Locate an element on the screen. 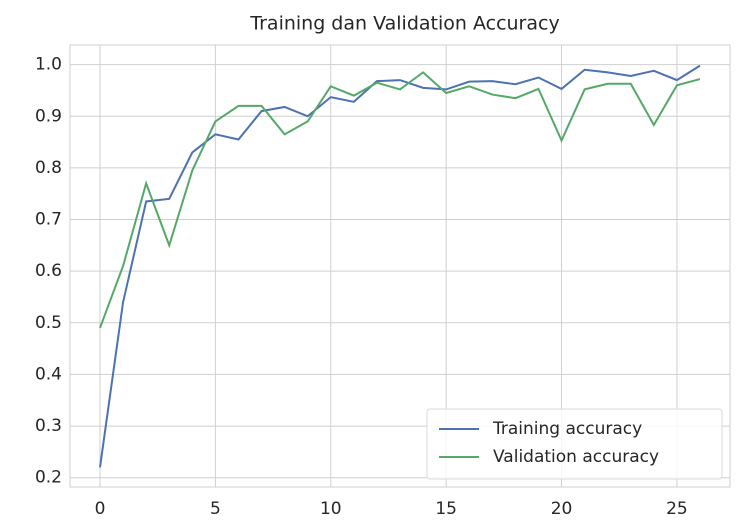 The image size is (737, 523). x-tick-label: 0 is located at coordinates (100, 509).